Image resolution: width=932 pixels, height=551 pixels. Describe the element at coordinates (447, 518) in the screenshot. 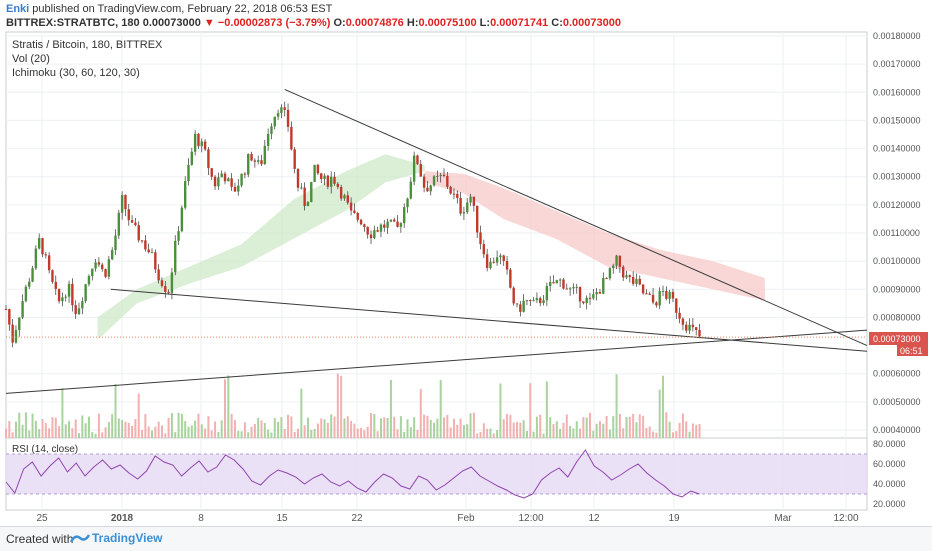

I see `time-axis: 25 2018 8 15 22 Feb 12:00 12 19 Mar 12:00` at that location.